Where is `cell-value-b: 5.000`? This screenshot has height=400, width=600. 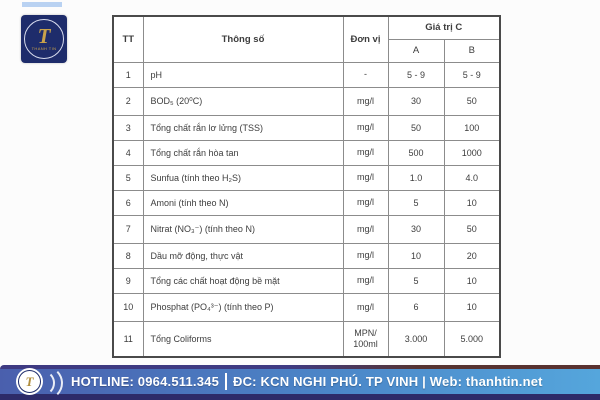 cell-value-b: 5.000 is located at coordinates (472, 339).